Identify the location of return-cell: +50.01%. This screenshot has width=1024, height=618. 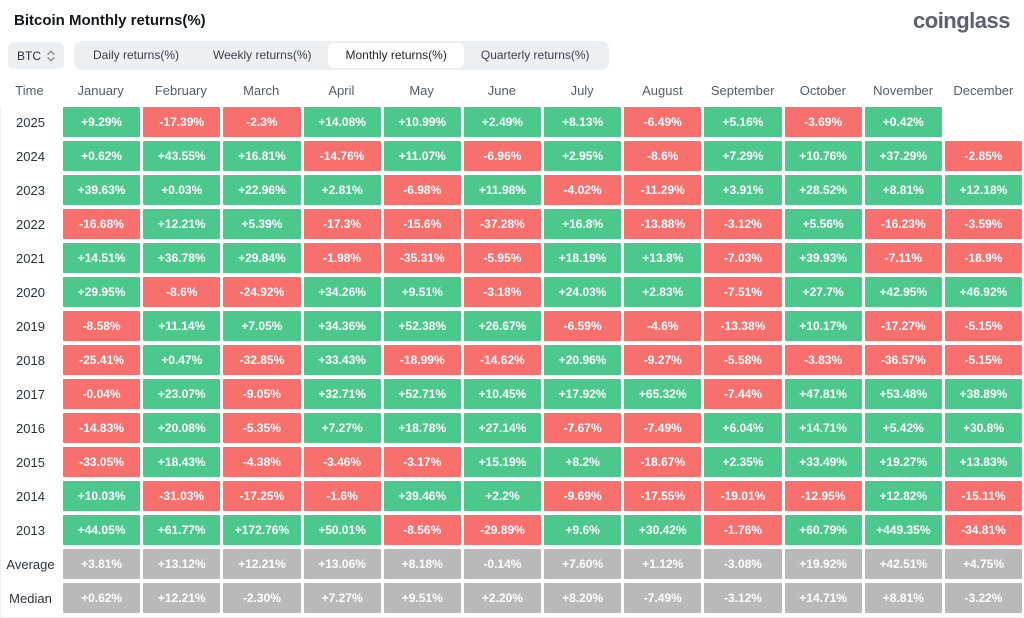
(342, 530).